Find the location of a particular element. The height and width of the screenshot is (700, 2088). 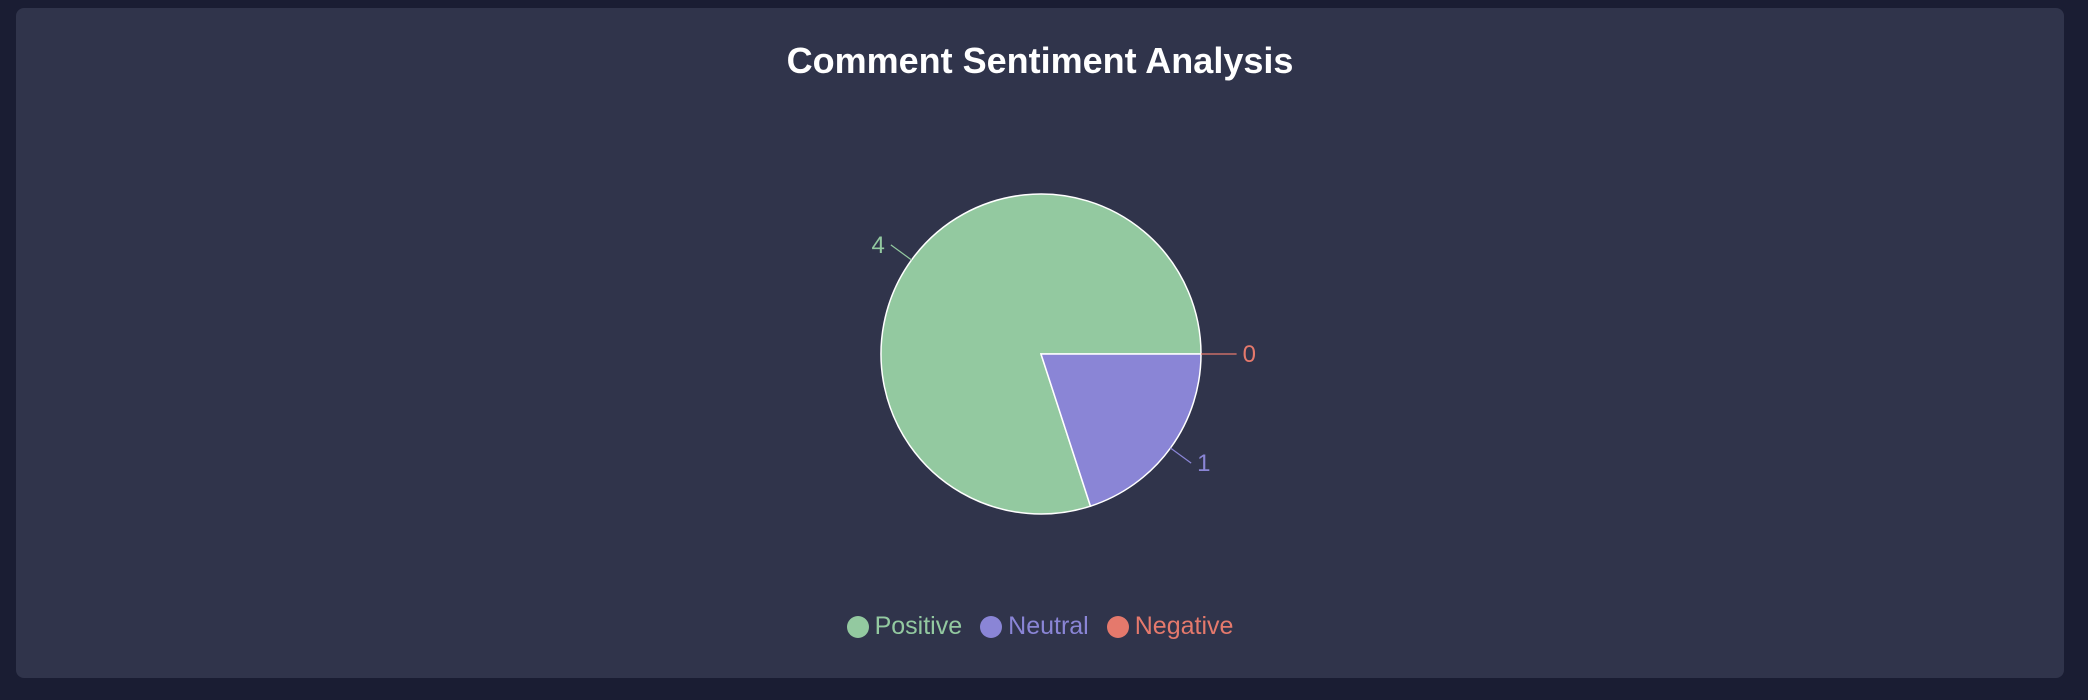

chart-legend: Positive Neutral Negative is located at coordinates (1040, 626).